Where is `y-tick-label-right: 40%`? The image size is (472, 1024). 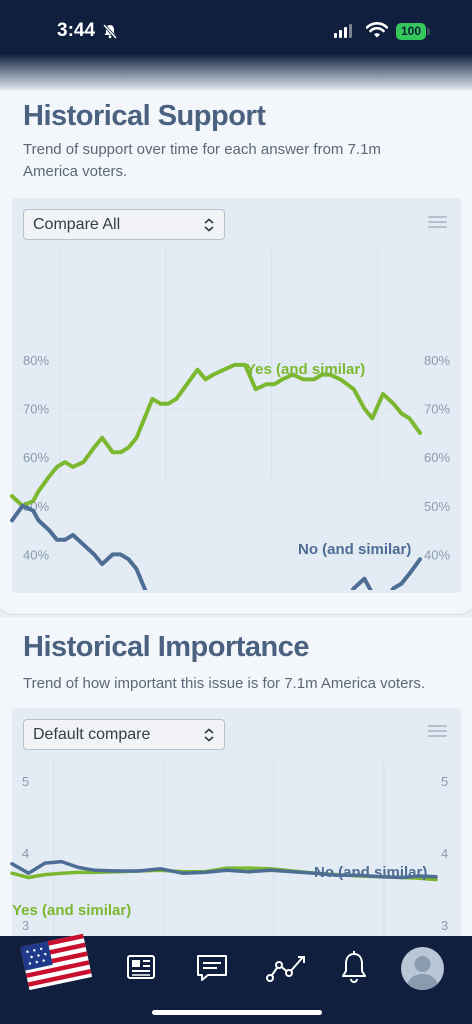
y-tick-label-right: 40% is located at coordinates (437, 554).